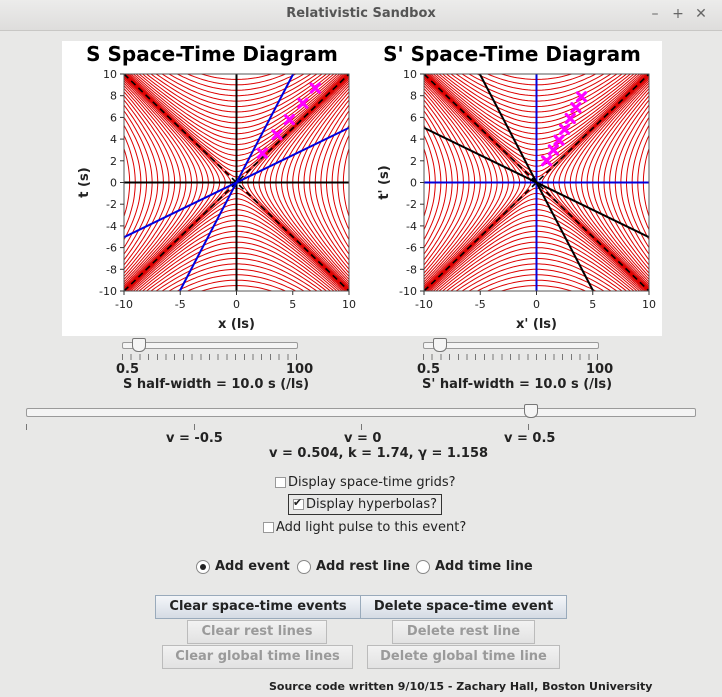 The image size is (722, 697). What do you see at coordinates (463, 632) in the screenshot?
I see `delete-rest-line-button: Delete rest line` at bounding box center [463, 632].